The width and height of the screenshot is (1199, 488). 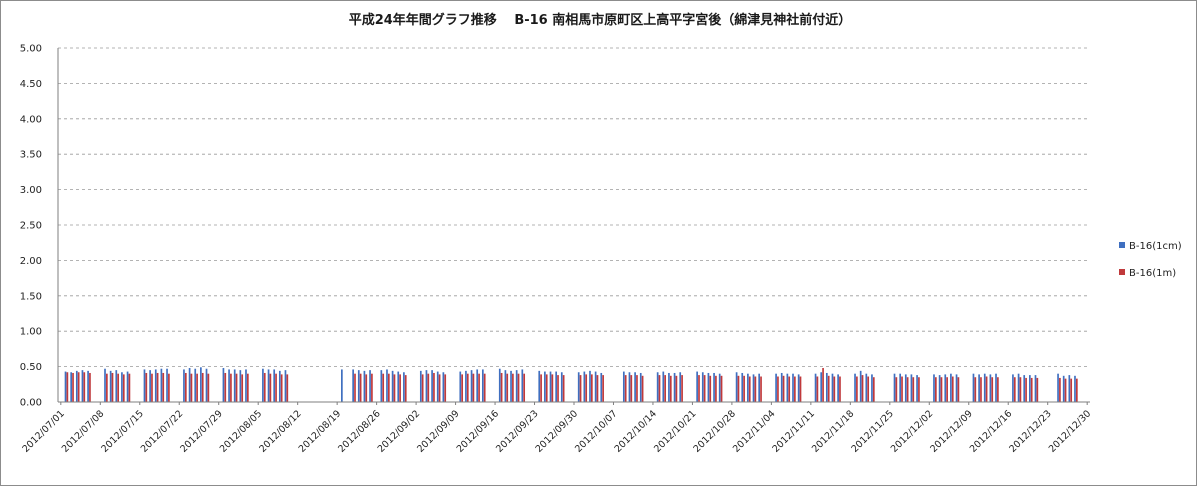 What do you see at coordinates (31, 367) in the screenshot?
I see `y-tick-label: 0.50` at bounding box center [31, 367].